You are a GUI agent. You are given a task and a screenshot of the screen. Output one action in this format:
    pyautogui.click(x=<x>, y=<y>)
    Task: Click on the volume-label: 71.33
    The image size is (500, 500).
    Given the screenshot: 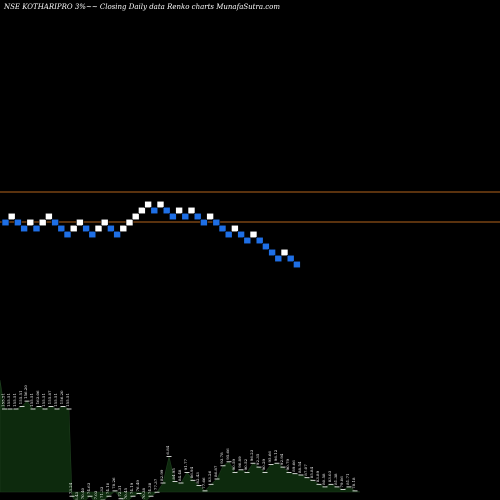 What is the action you would take?
    pyautogui.click(x=101, y=492)
    